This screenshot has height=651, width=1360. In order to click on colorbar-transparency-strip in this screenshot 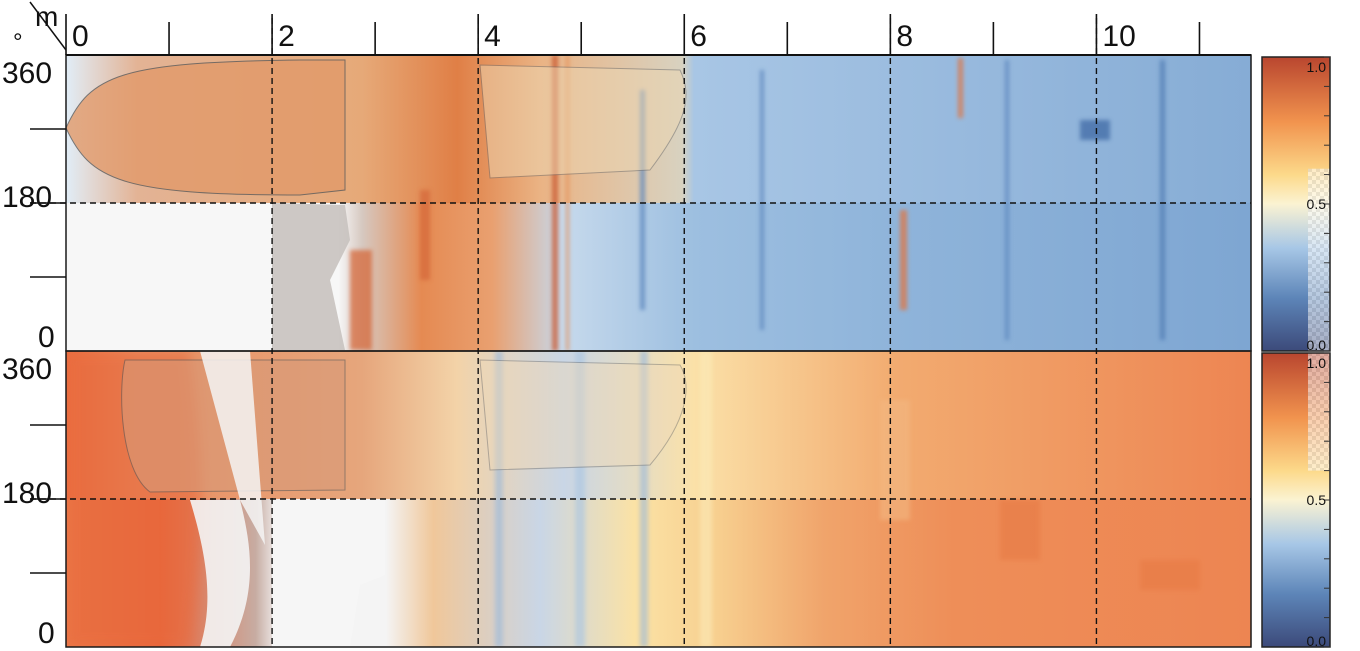, I will do `click(1319, 259)`.